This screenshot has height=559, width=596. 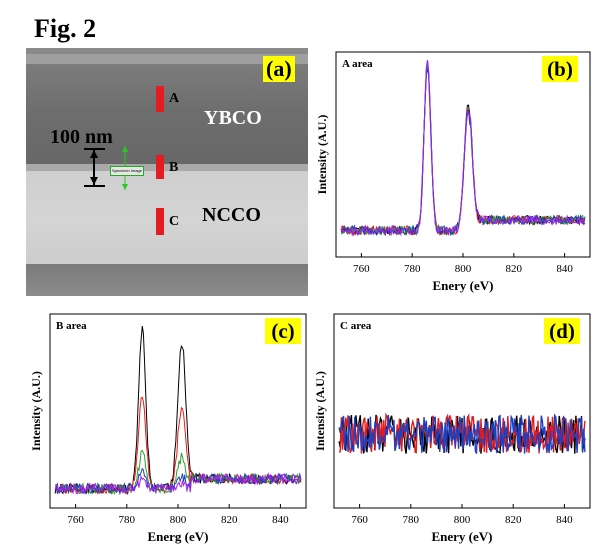 I want to click on x-tick-label-c: 760, so click(x=75, y=520).